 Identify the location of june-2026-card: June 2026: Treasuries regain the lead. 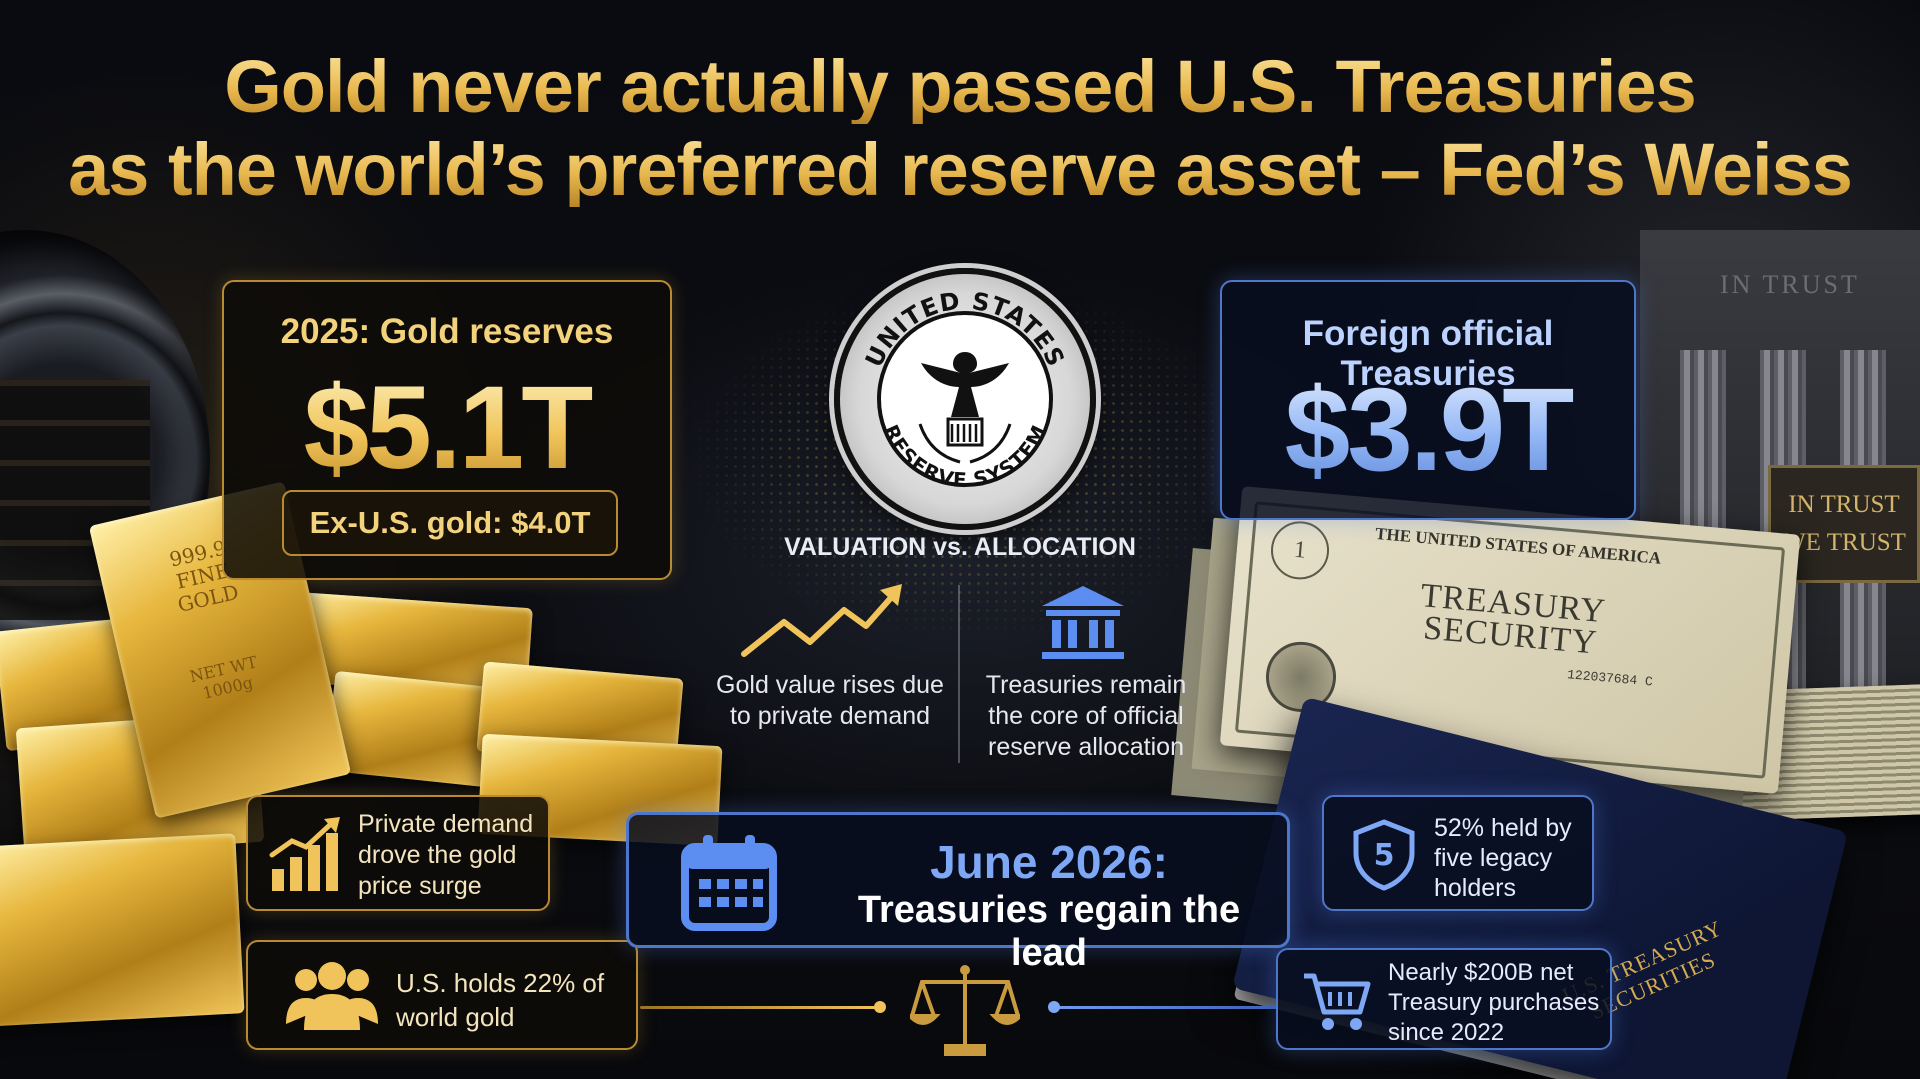
(958, 893).